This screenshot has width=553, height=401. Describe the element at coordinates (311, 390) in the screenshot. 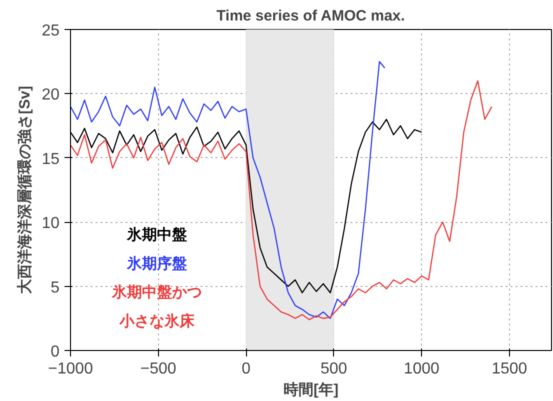

I see `x-axis-title: 時間[年]` at that location.